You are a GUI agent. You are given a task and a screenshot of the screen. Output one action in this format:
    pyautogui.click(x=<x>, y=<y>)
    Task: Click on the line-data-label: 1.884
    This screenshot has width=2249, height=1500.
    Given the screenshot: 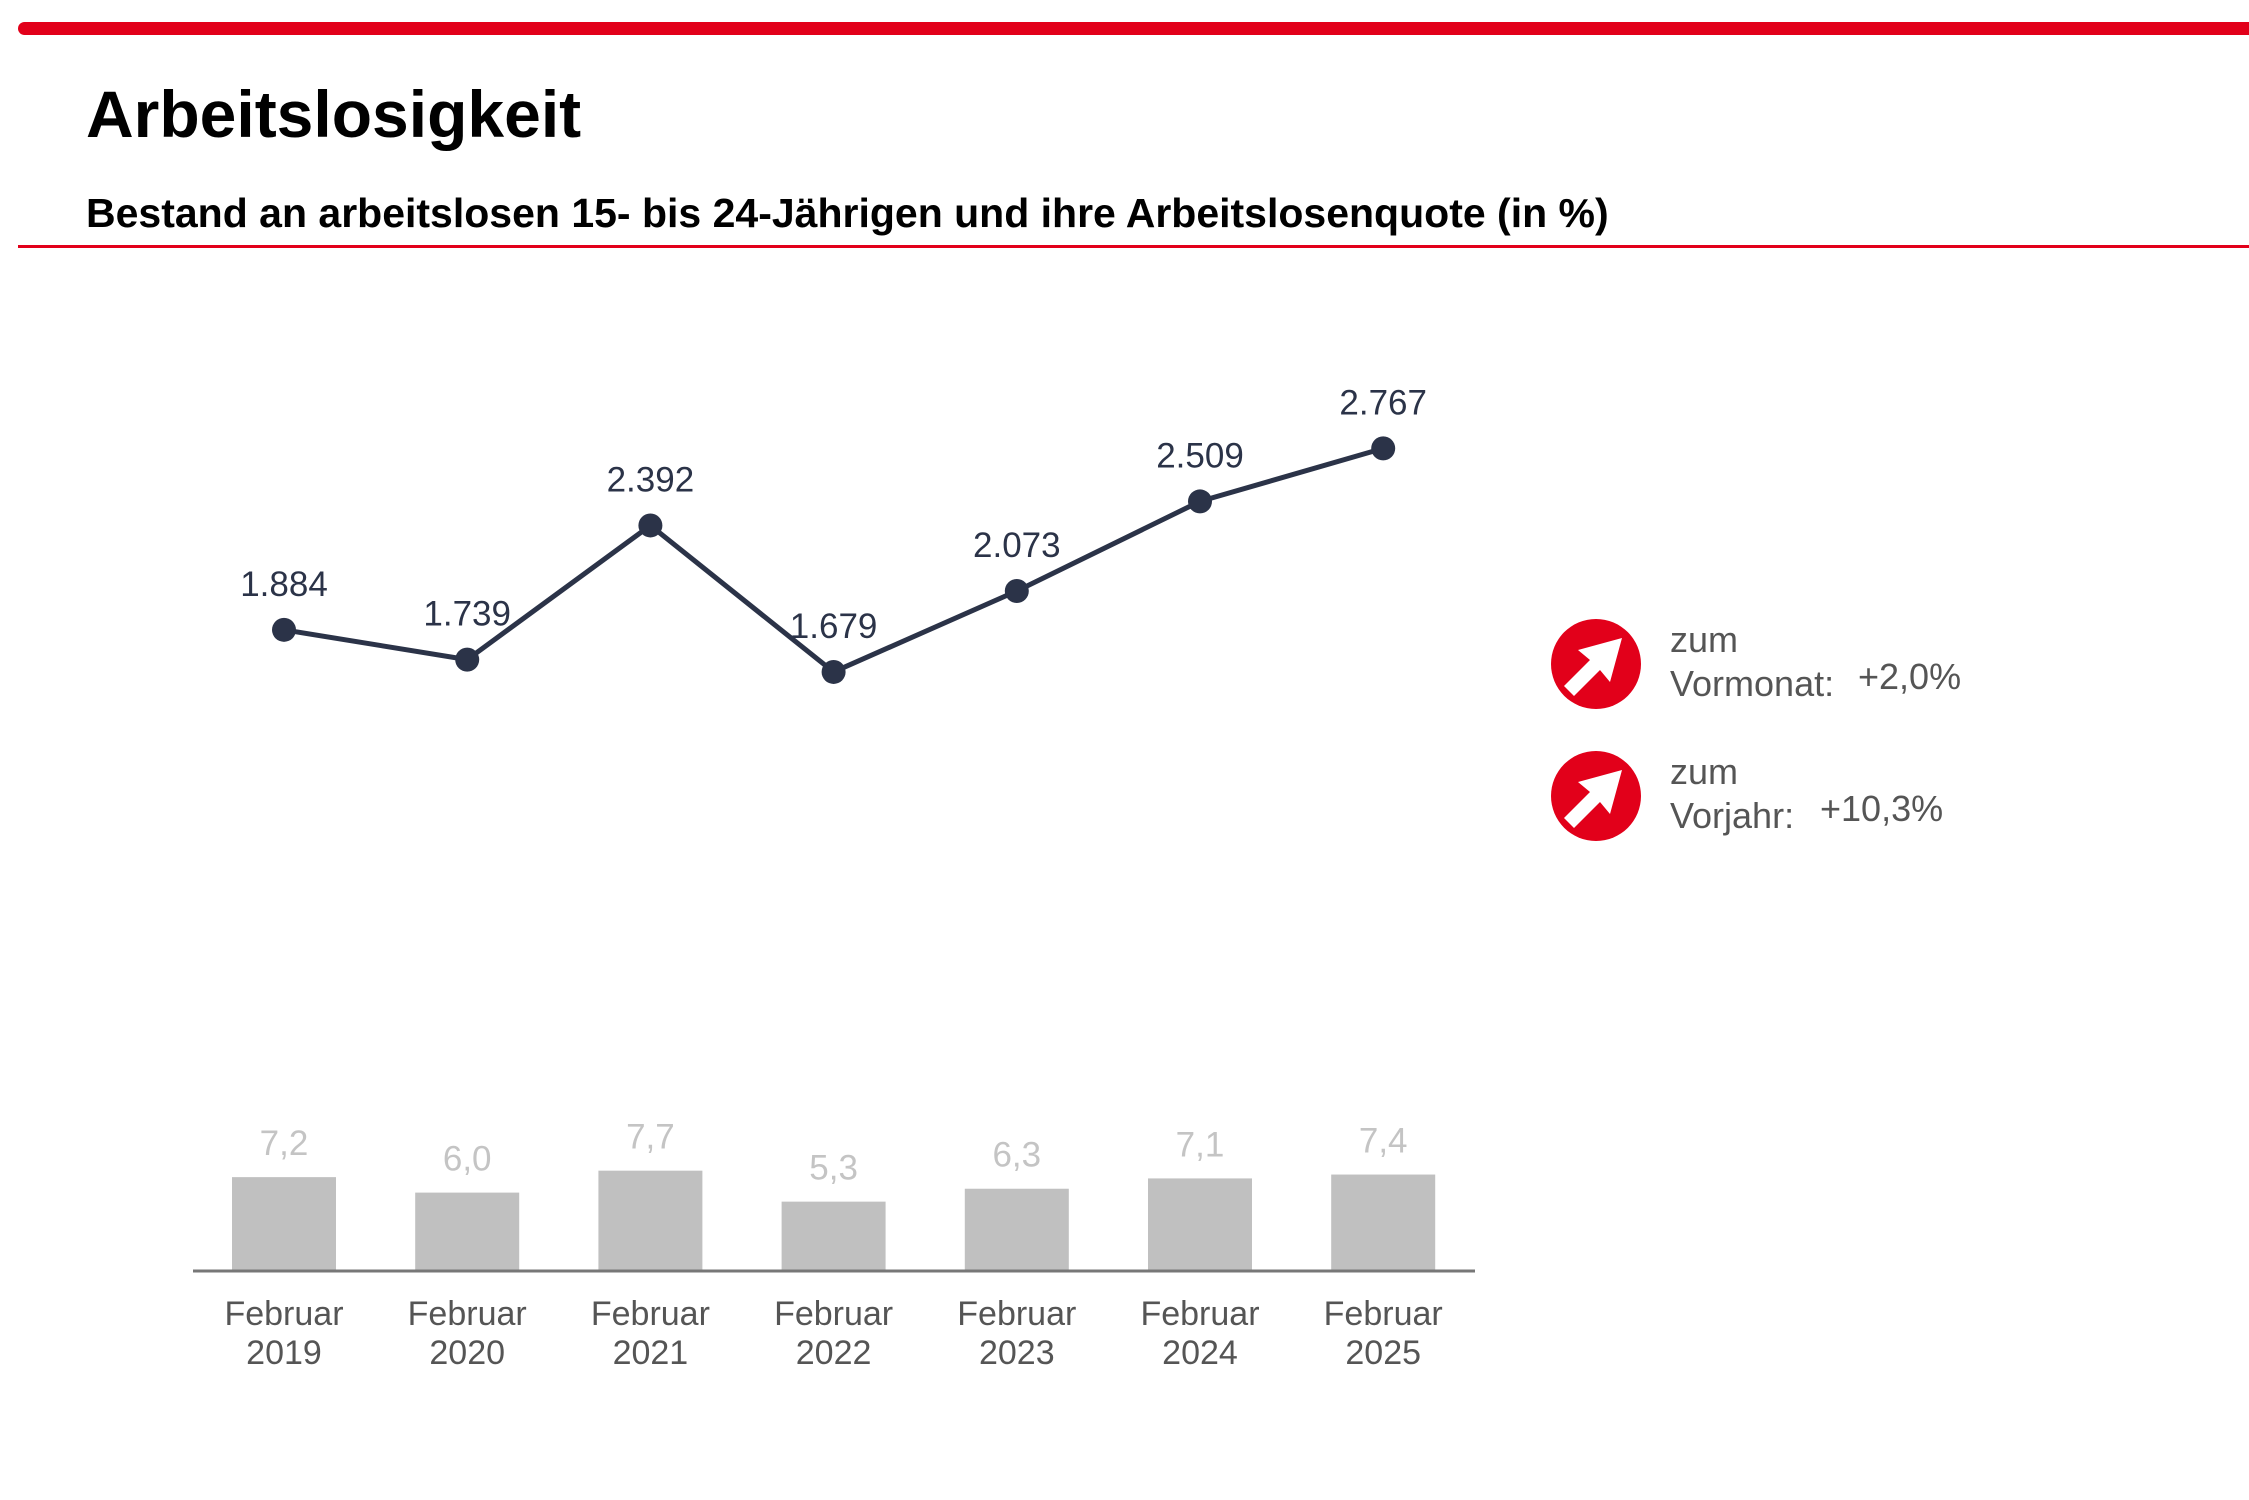 What is the action you would take?
    pyautogui.click(x=284, y=584)
    